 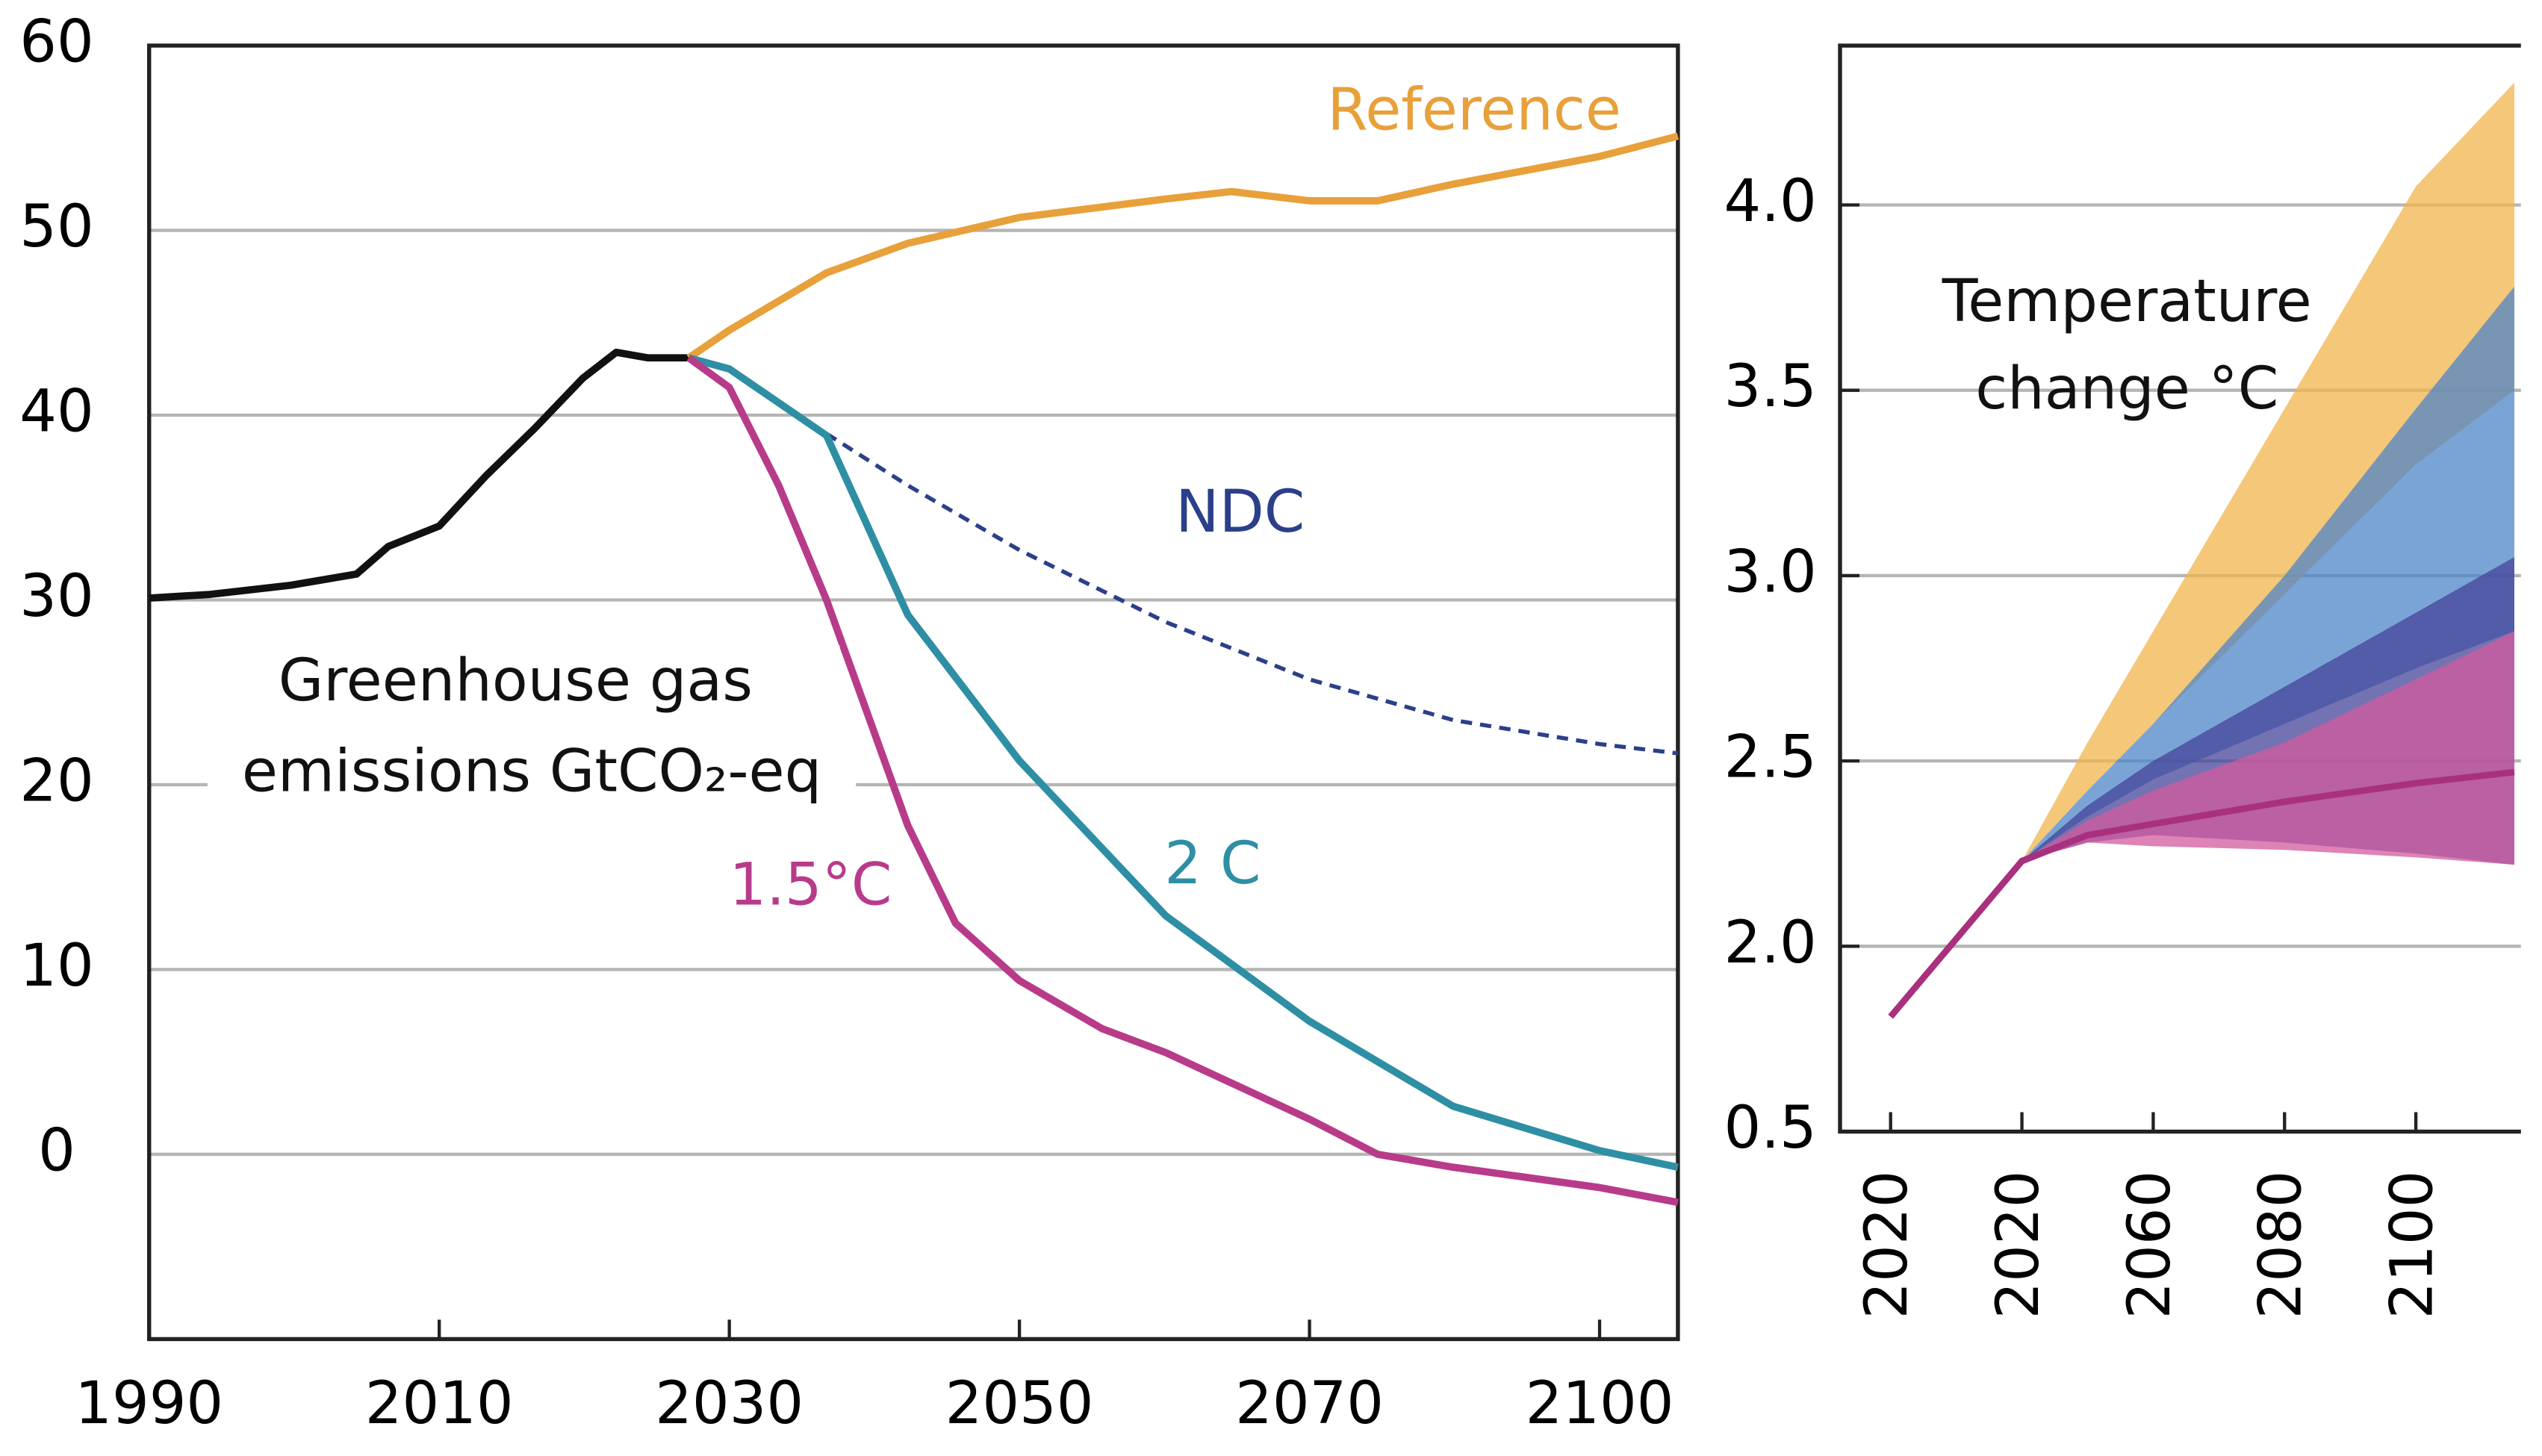 What do you see at coordinates (1771, 1128) in the screenshot?
I see `y-tick-label: 0.5` at bounding box center [1771, 1128].